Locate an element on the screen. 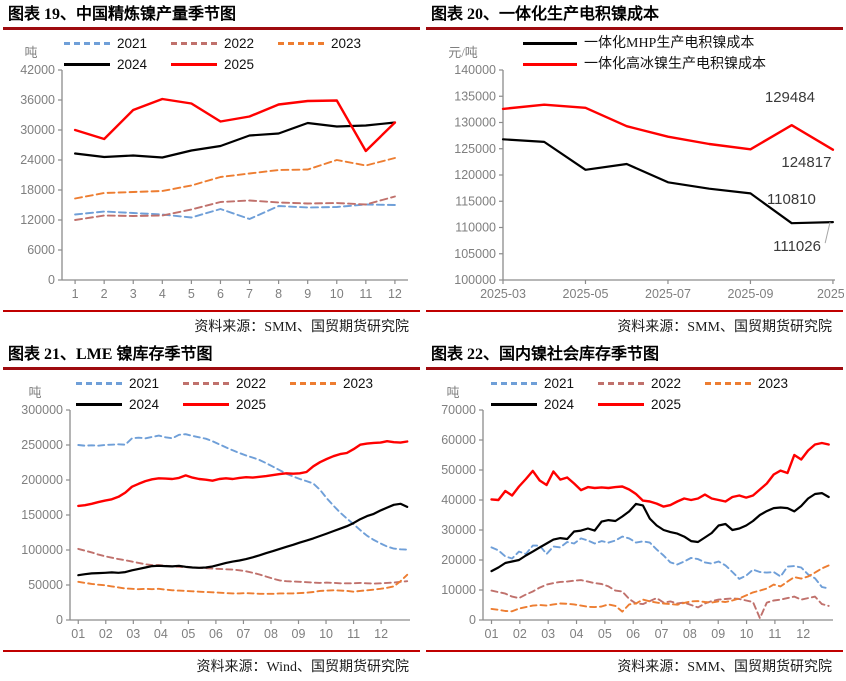 The height and width of the screenshot is (681, 846). y-tick-label: 70000 is located at coordinates (458, 410).